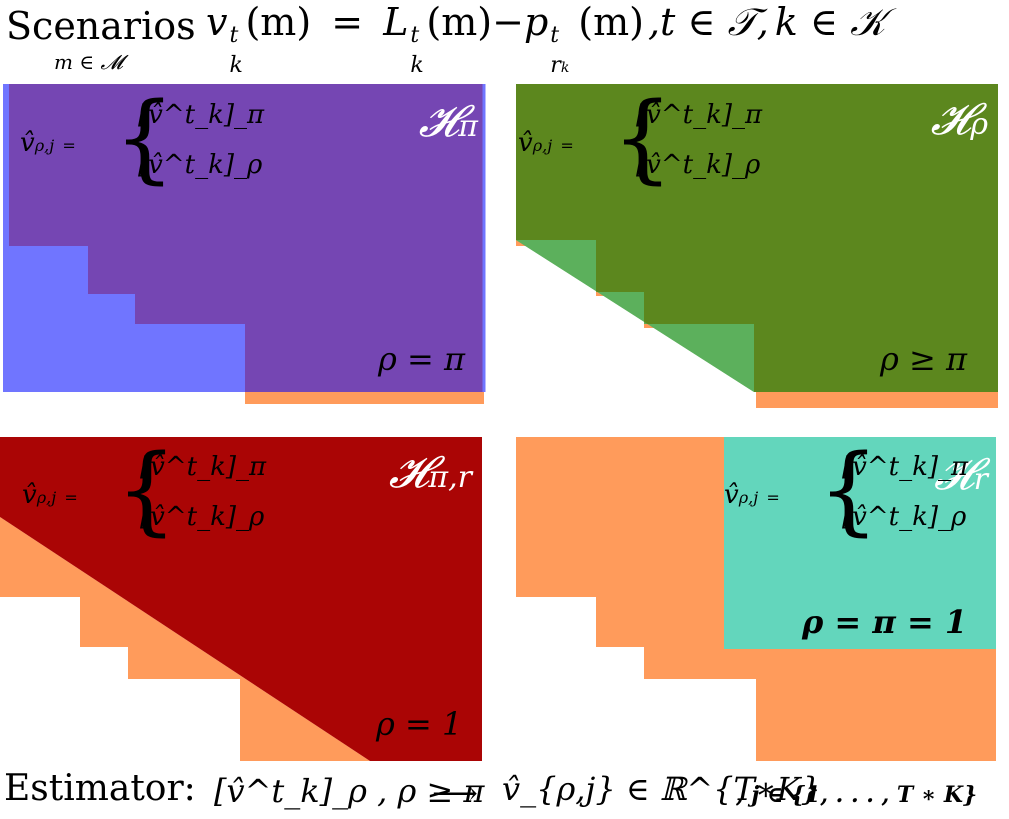  What do you see at coordinates (364, 398) in the screenshot?
I see `orange-strip` at bounding box center [364, 398].